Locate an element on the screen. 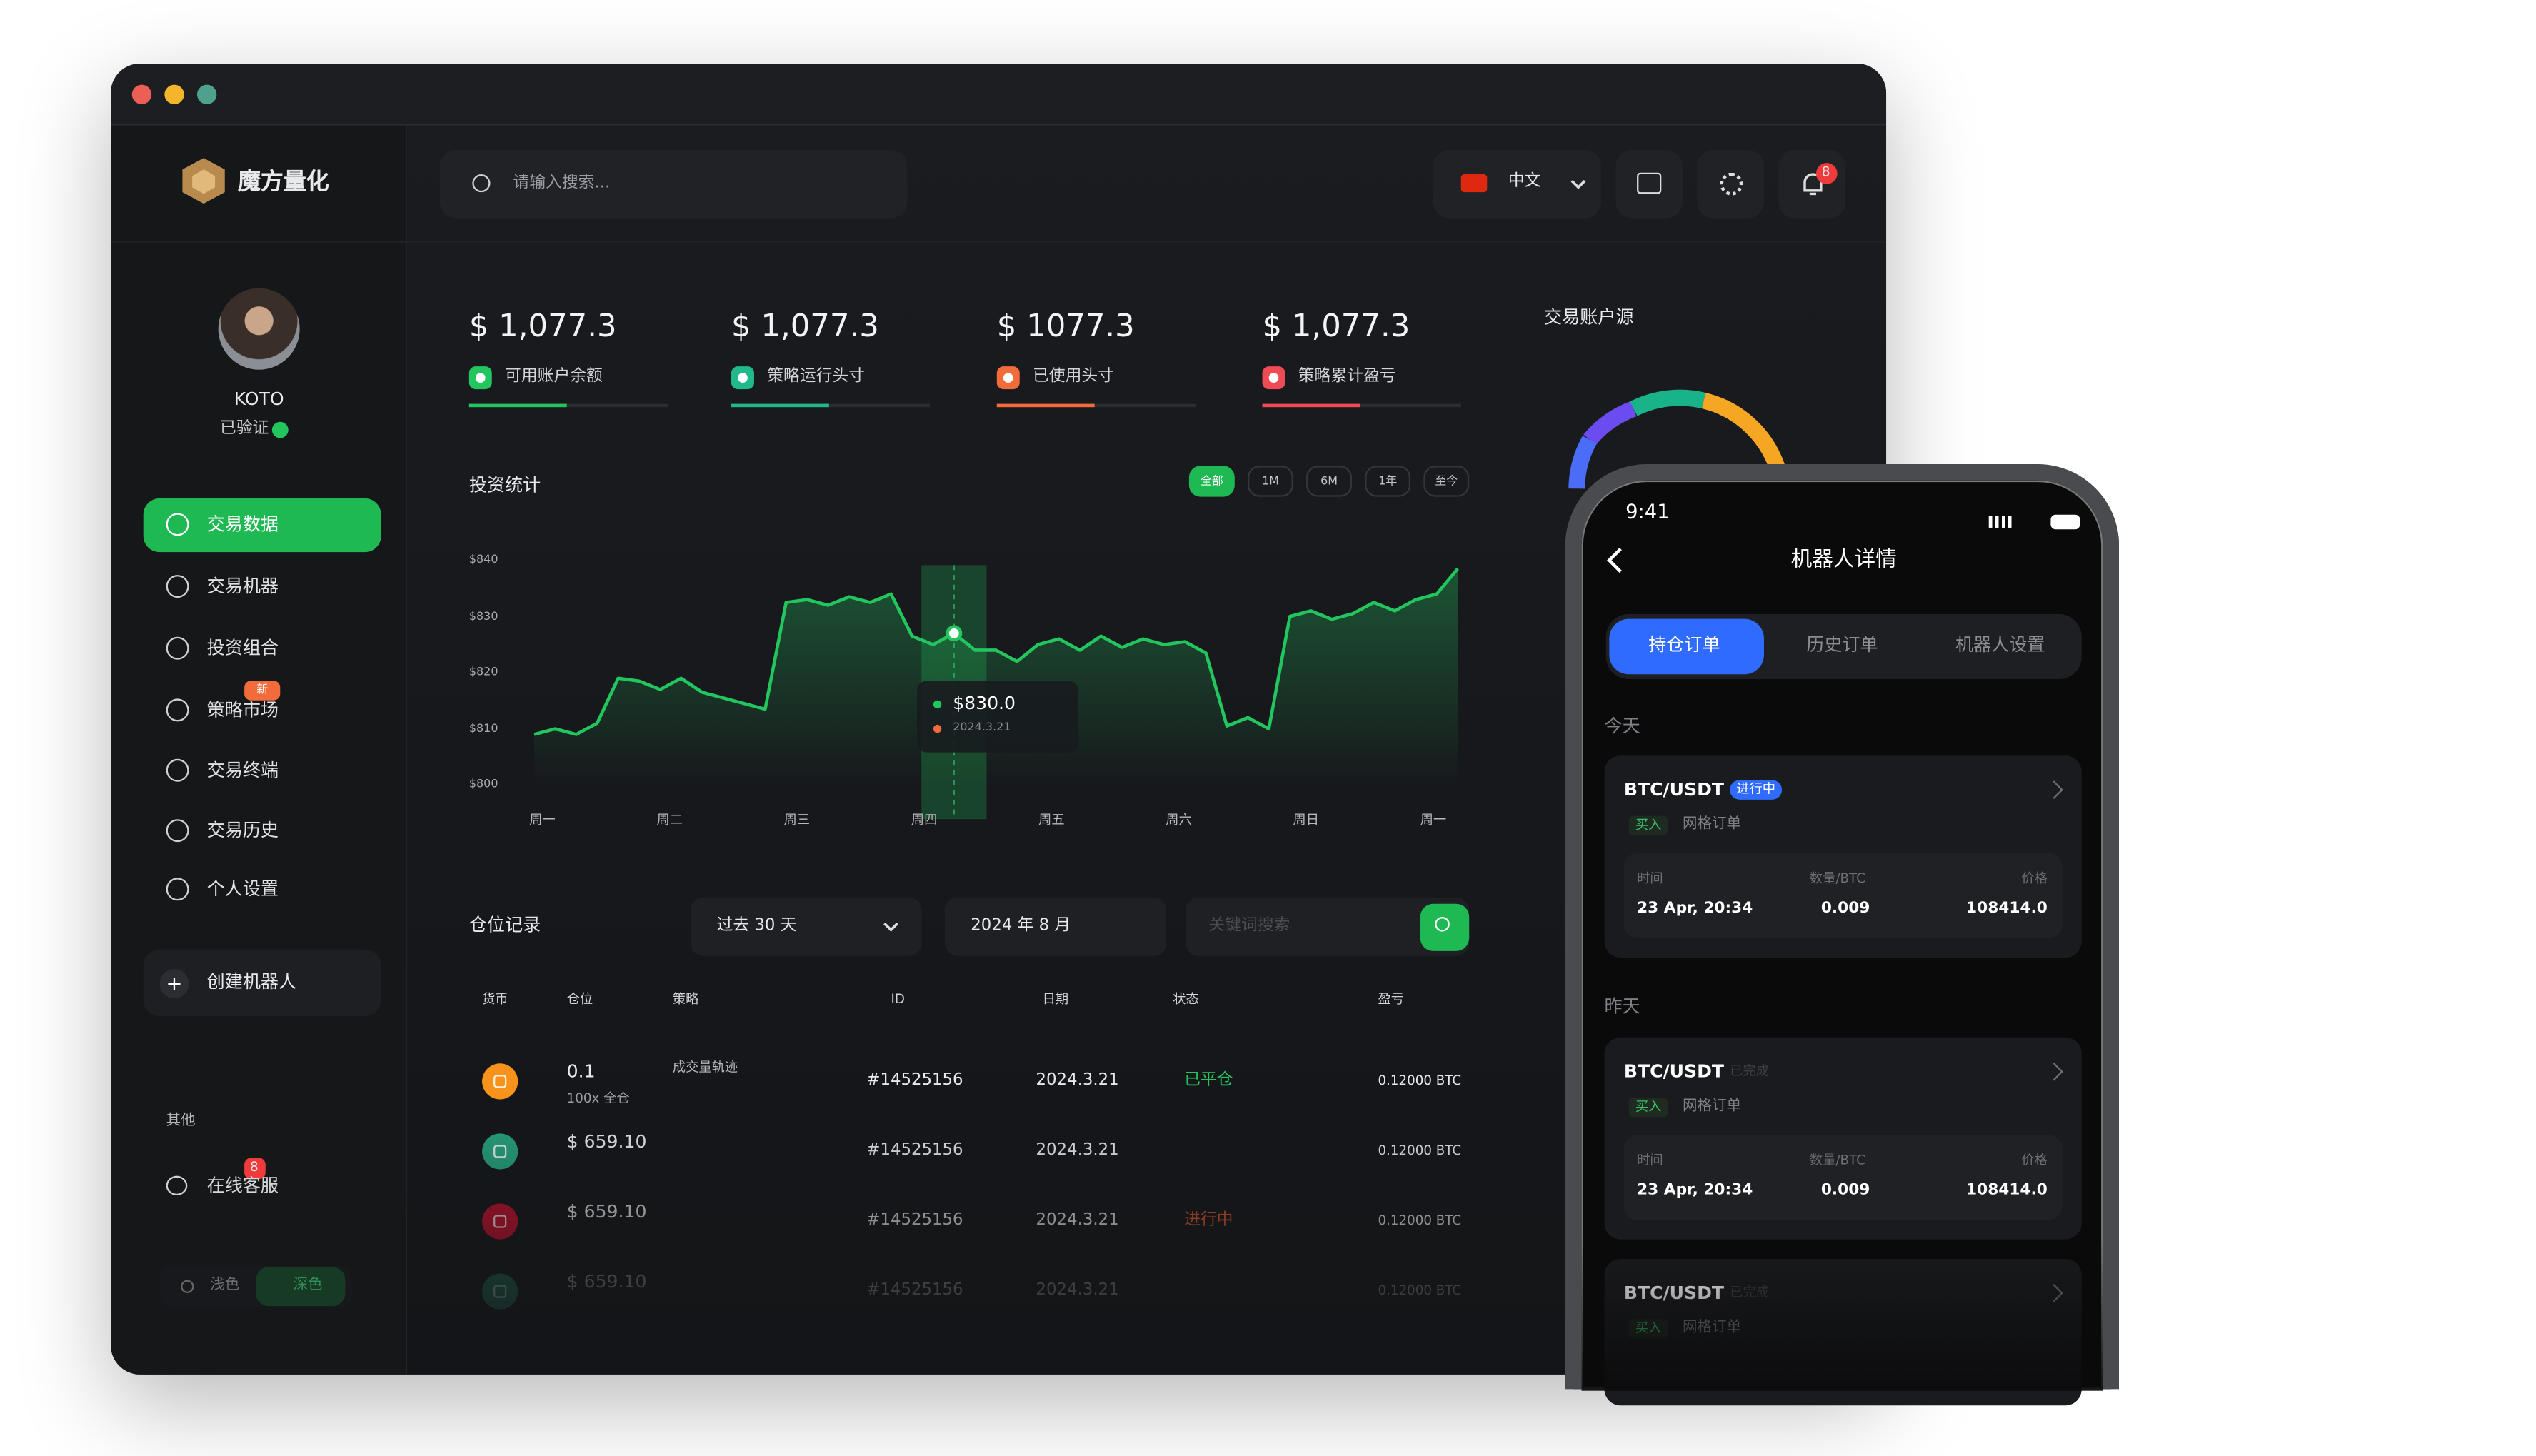 The height and width of the screenshot is (1456, 2536). sun-icon is located at coordinates (187, 1286).